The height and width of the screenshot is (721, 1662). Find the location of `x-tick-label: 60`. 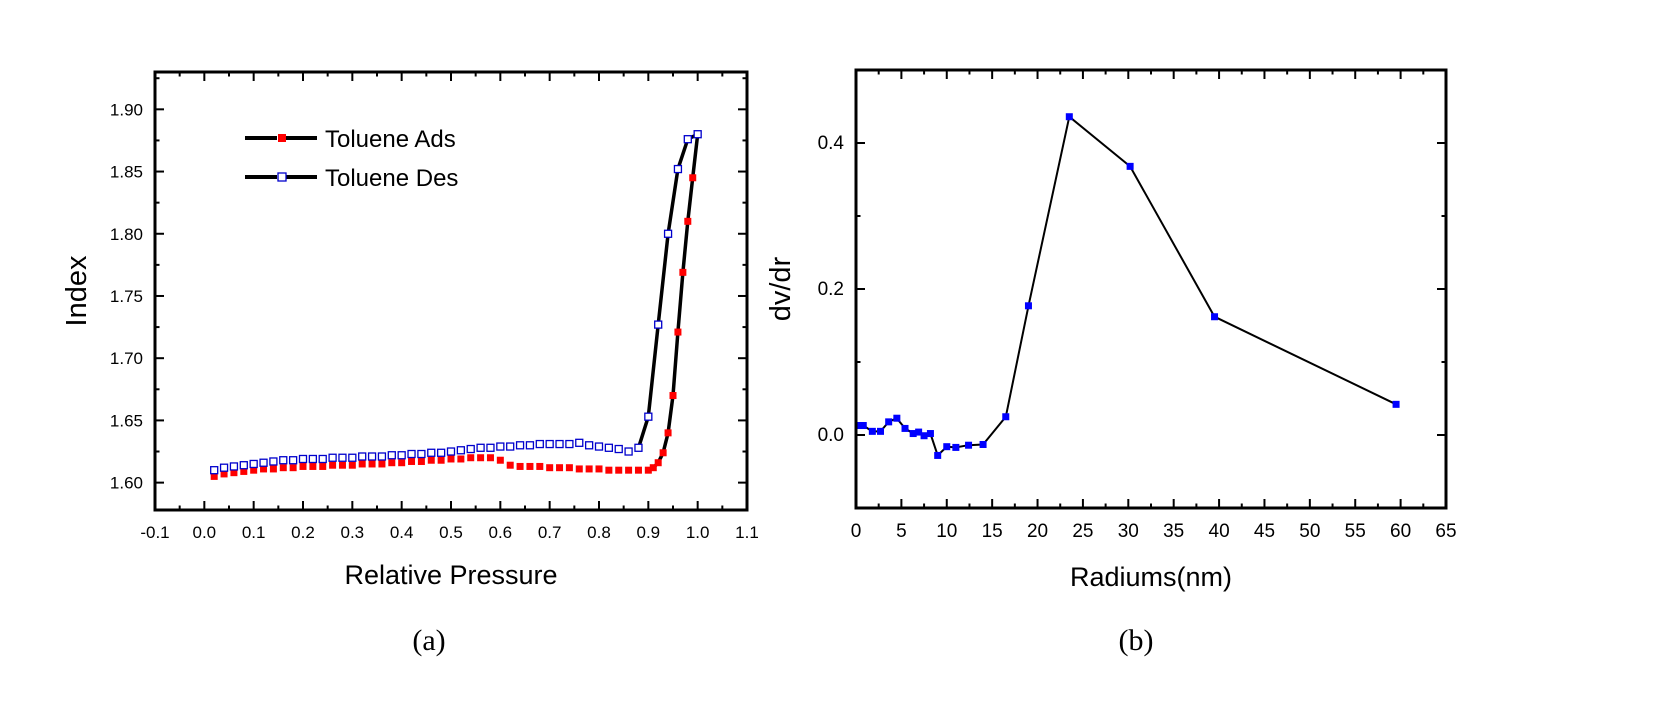

x-tick-label: 60 is located at coordinates (1400, 531).